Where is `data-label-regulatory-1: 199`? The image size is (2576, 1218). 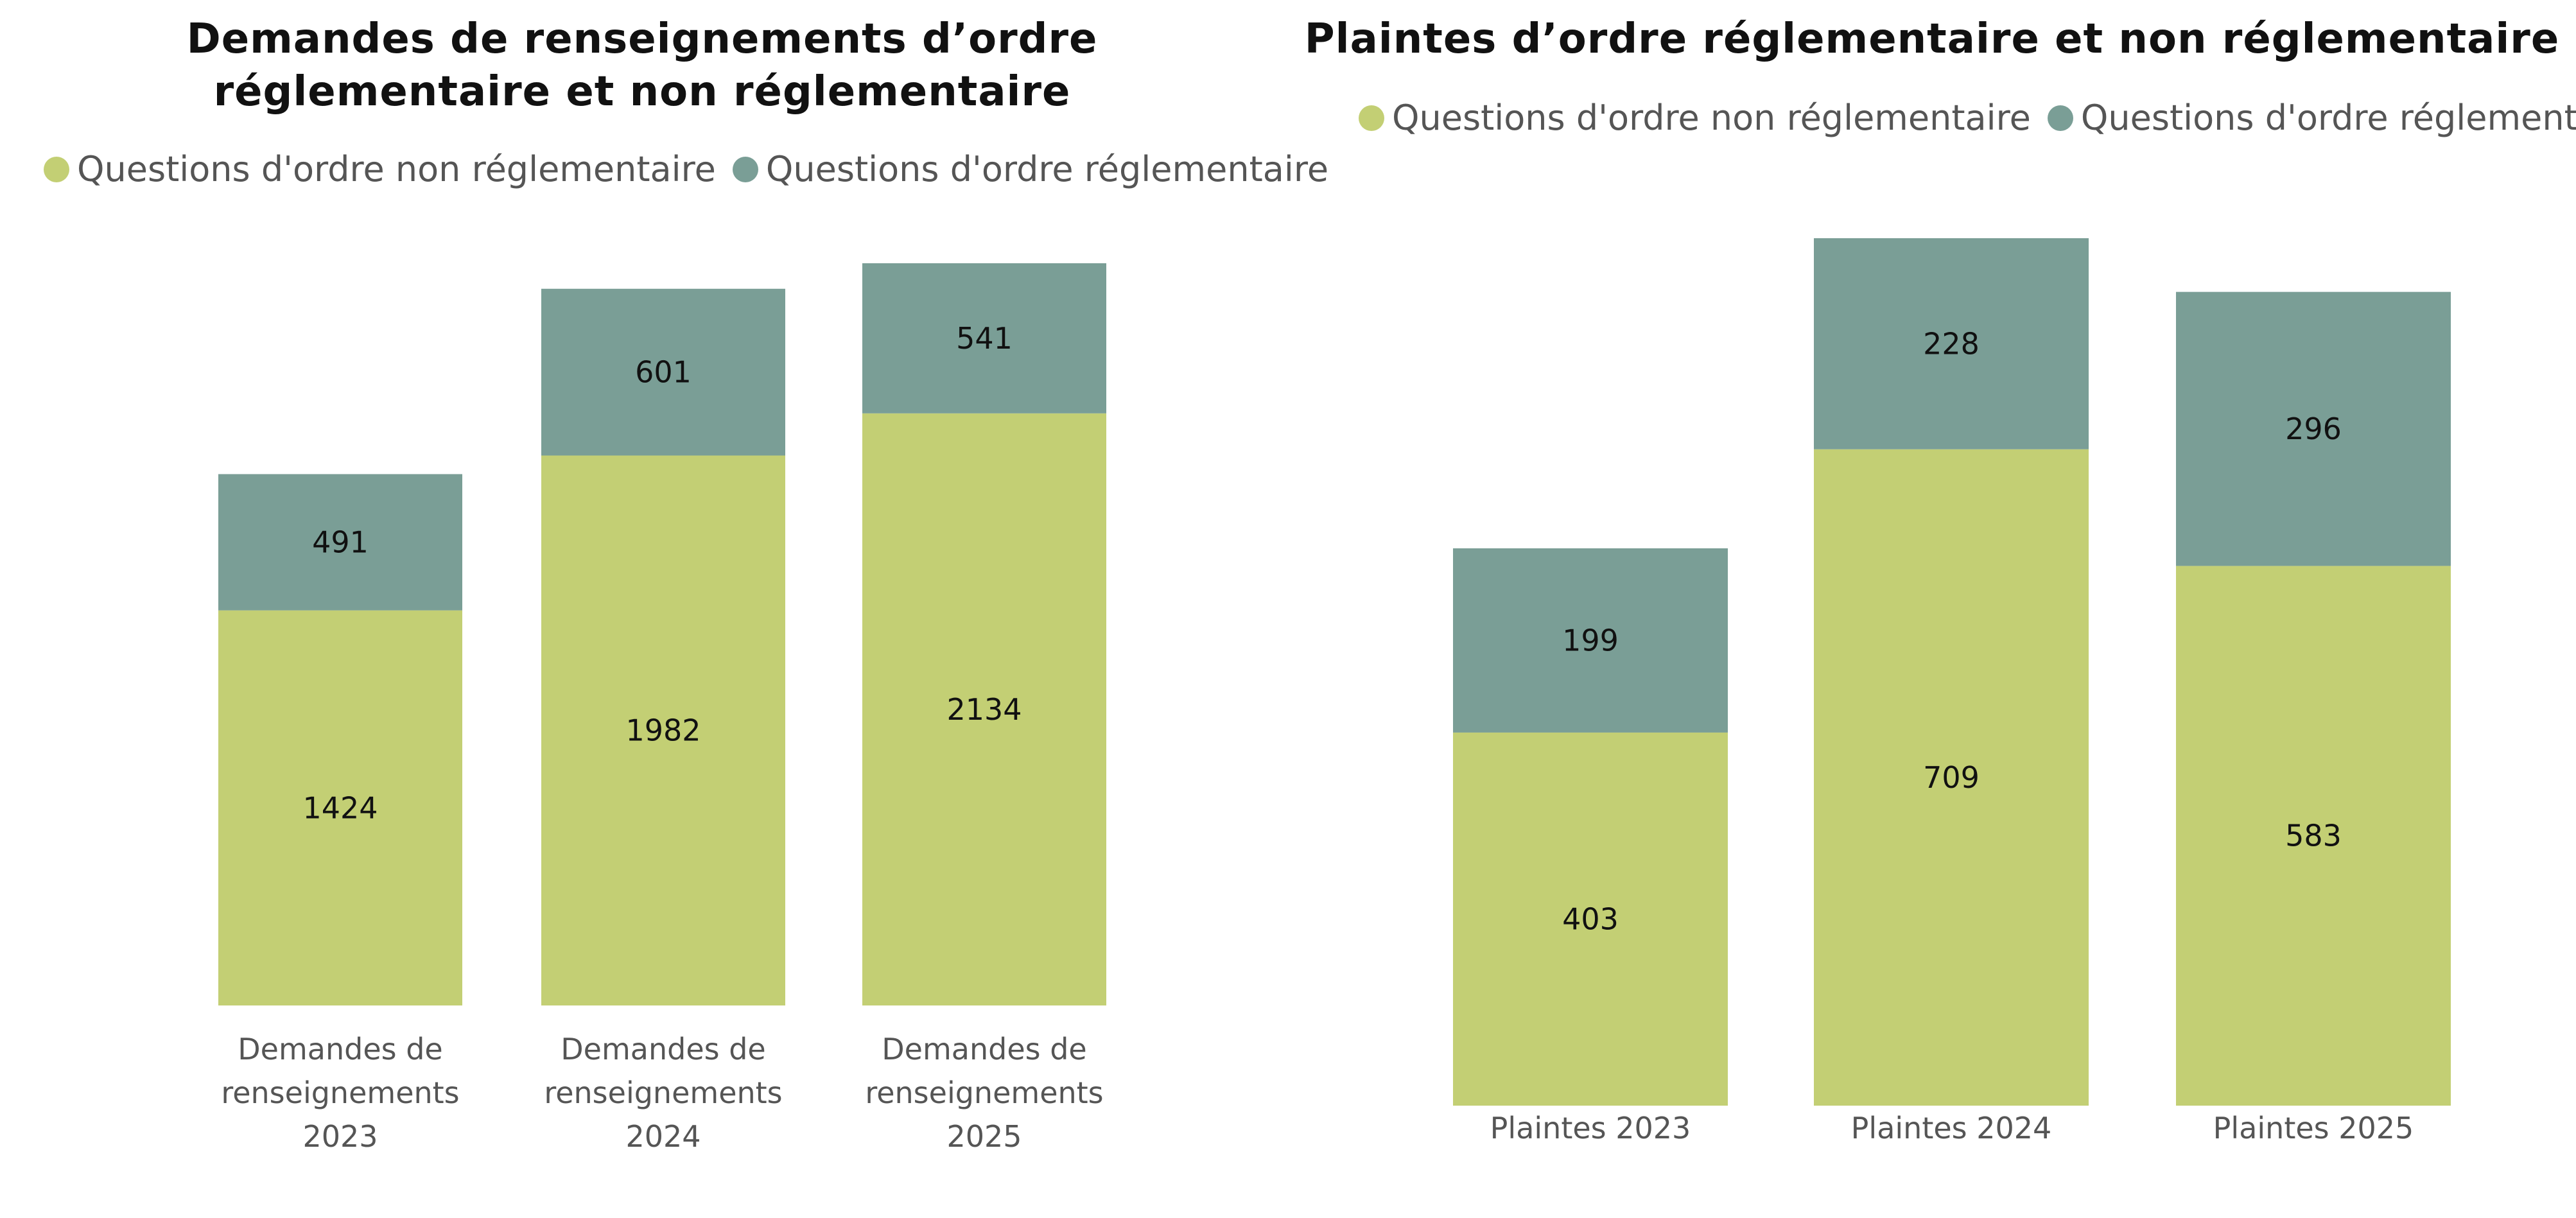 data-label-regulatory-1: 199 is located at coordinates (1590, 640).